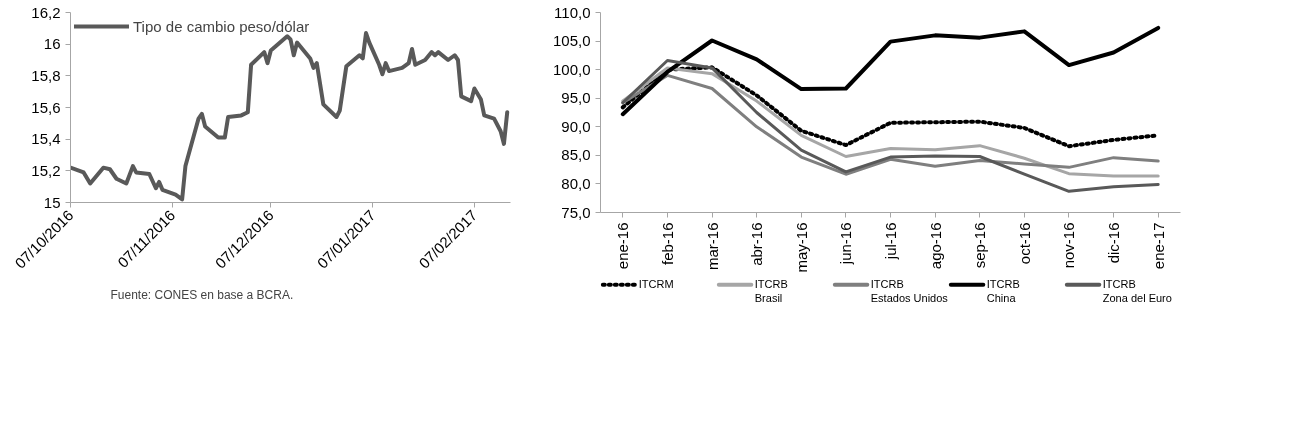 The height and width of the screenshot is (441, 1316). What do you see at coordinates (909, 291) in the screenshot?
I see `legend-label: ITCRB Estados Unidos` at bounding box center [909, 291].